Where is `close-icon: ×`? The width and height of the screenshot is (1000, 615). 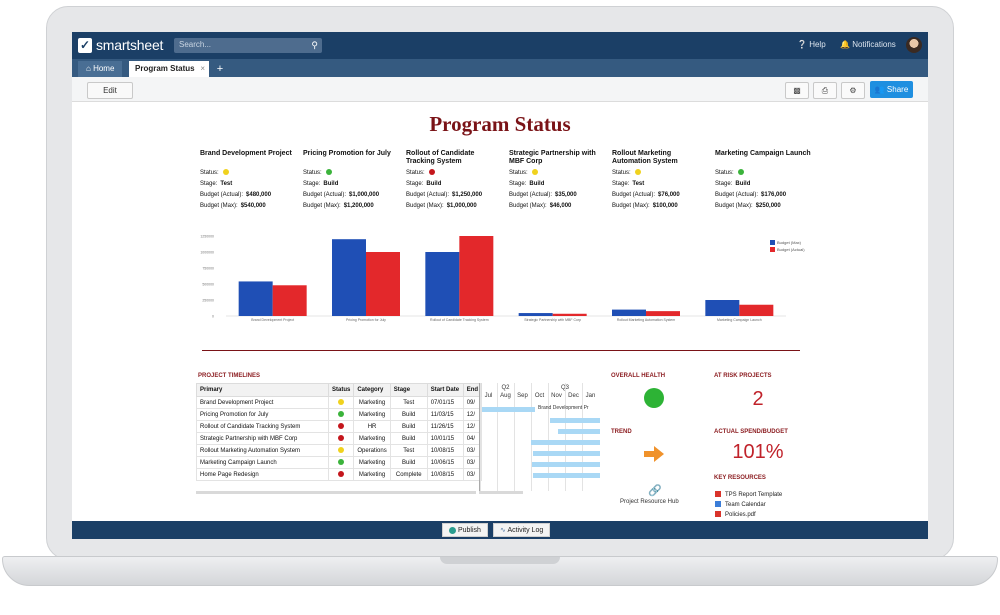
close-icon: × is located at coordinates (202, 68).